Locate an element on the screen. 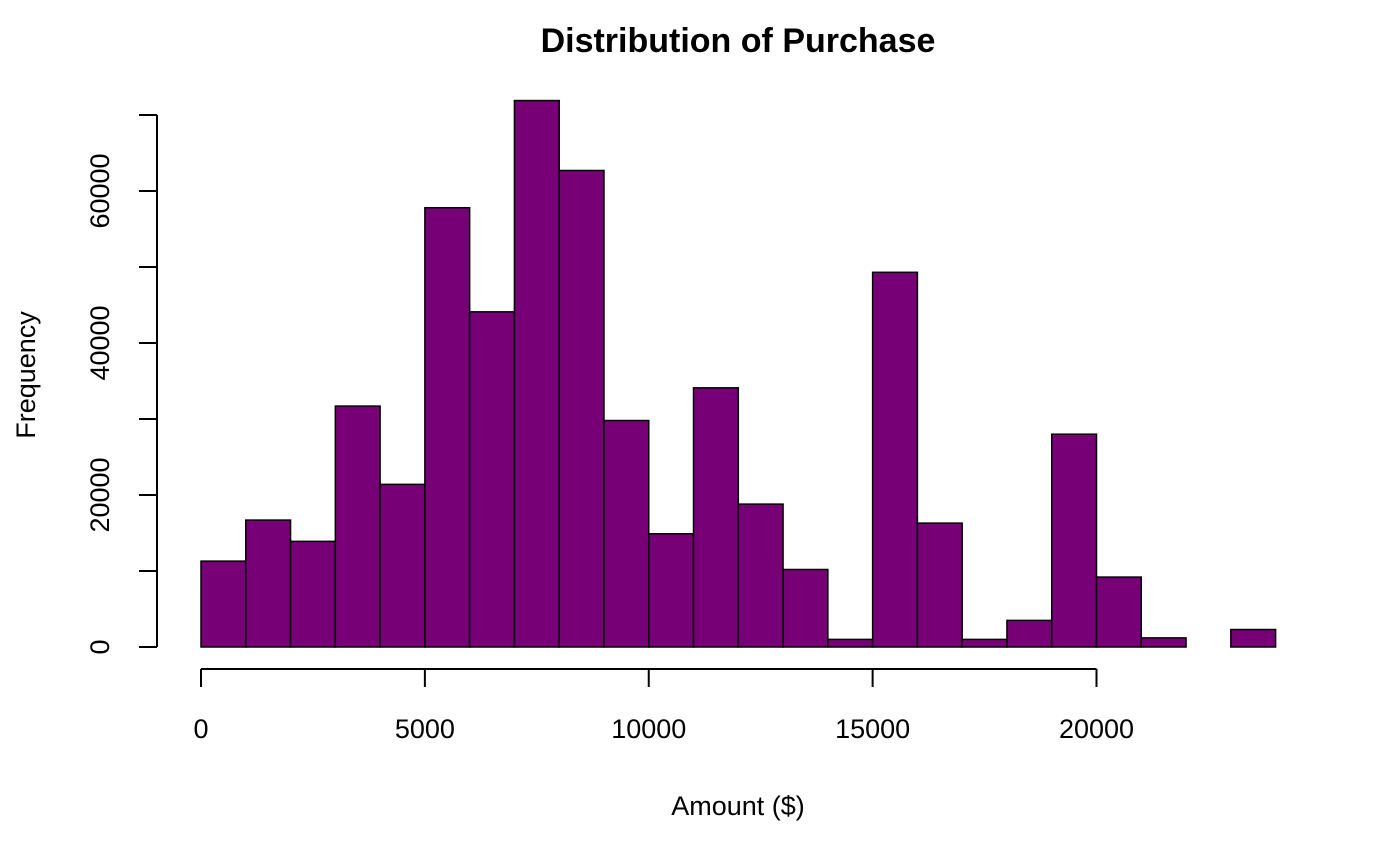 The height and width of the screenshot is (865, 1400). y-tick-label-4: 40000 is located at coordinates (100, 342).